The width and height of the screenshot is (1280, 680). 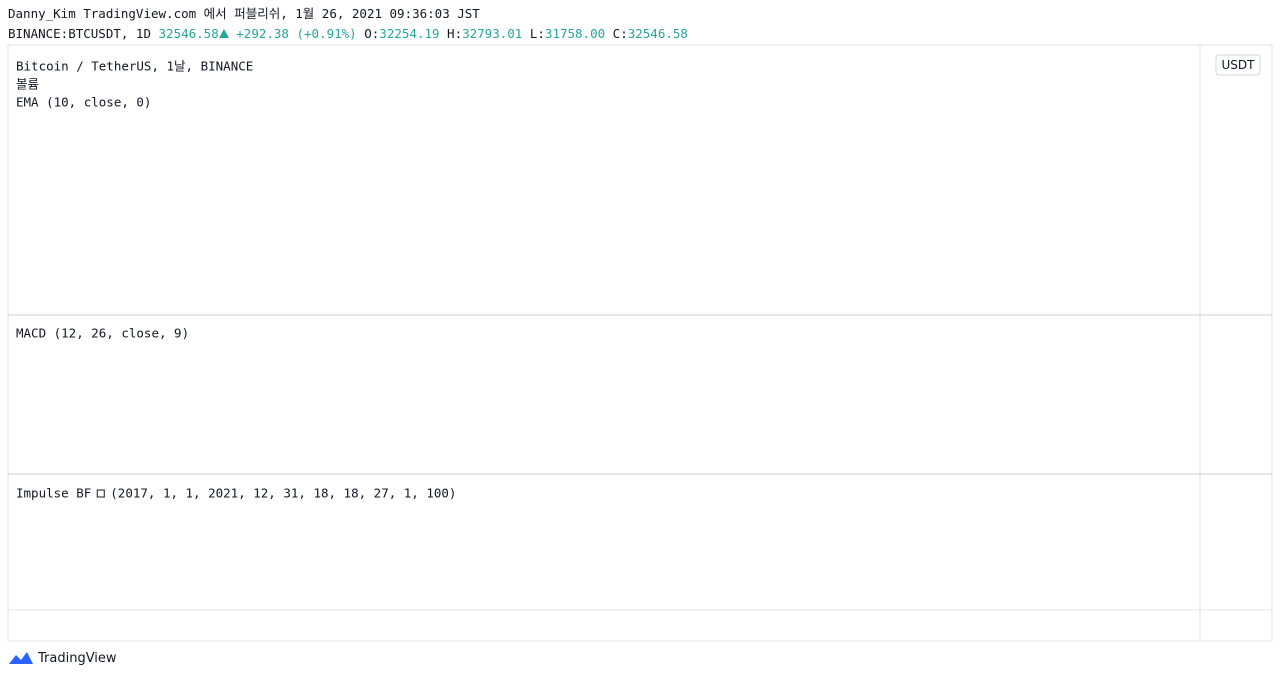 What do you see at coordinates (27, 84) in the screenshot?
I see `volume-legend: 볼륨` at bounding box center [27, 84].